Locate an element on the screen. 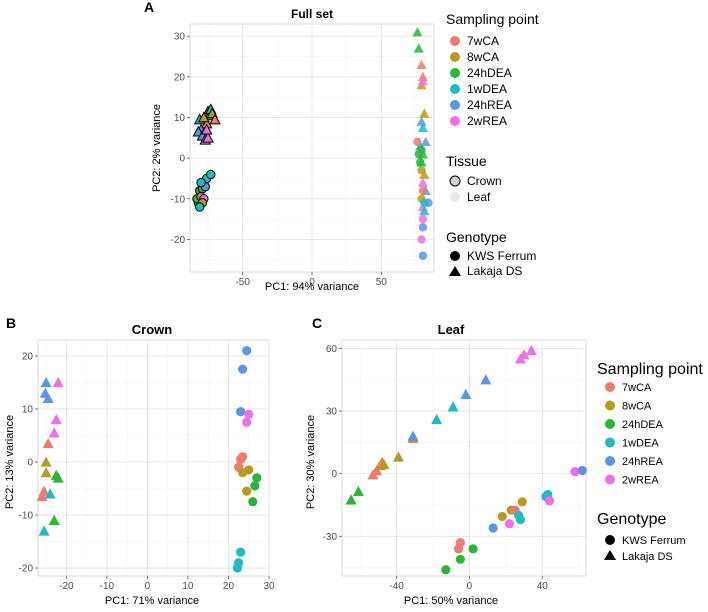 The width and height of the screenshot is (708, 612). legend-leaf-label: Leaf is located at coordinates (479, 197).